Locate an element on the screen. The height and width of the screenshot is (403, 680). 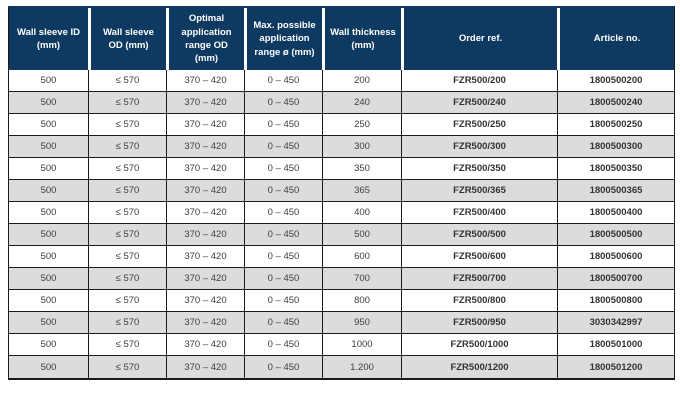
cell-order-ref: FZR500/1200 is located at coordinates (479, 367).